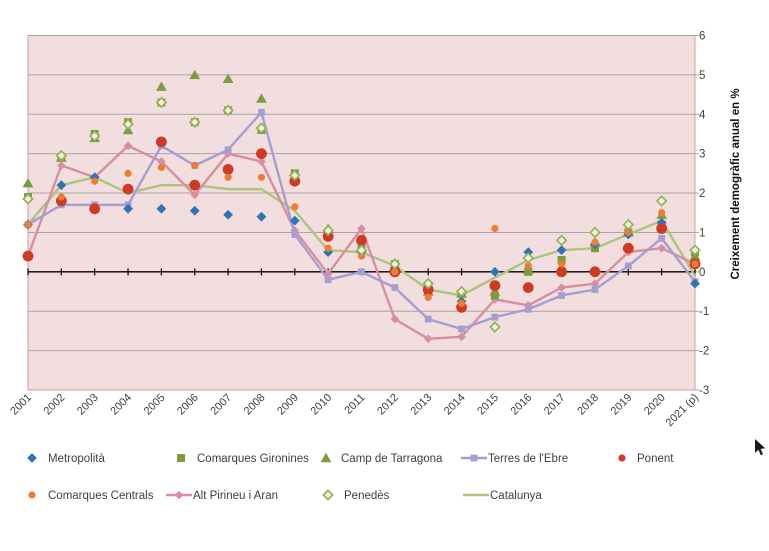  What do you see at coordinates (367, 496) in the screenshot?
I see `legend-label: Penedès` at bounding box center [367, 496].